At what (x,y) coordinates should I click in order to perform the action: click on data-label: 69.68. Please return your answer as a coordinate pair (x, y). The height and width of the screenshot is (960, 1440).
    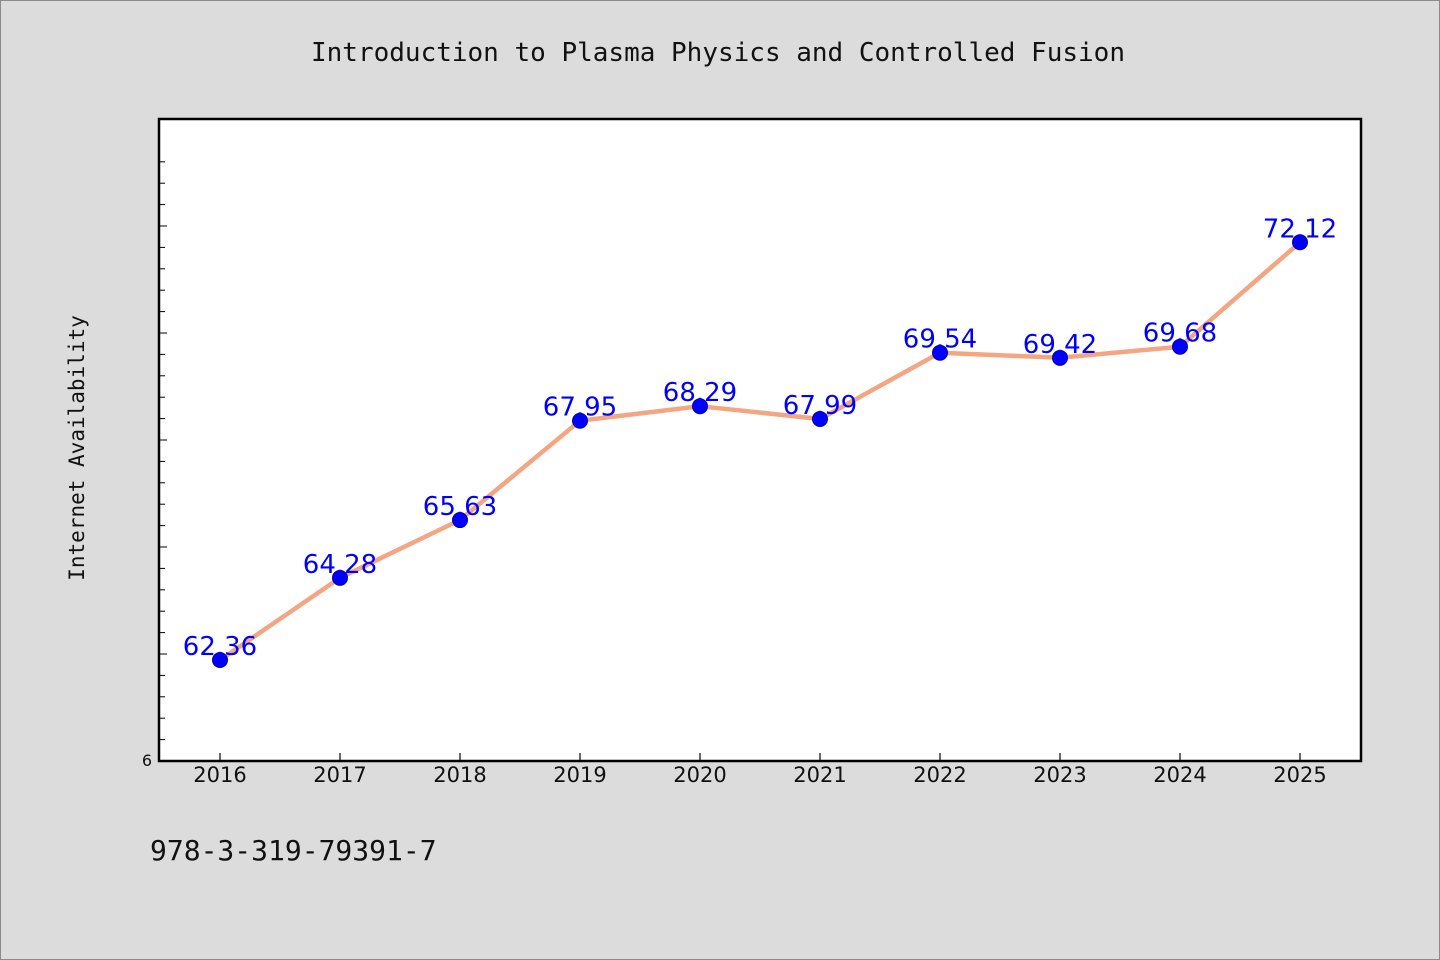
    Looking at the image, I should click on (1180, 334).